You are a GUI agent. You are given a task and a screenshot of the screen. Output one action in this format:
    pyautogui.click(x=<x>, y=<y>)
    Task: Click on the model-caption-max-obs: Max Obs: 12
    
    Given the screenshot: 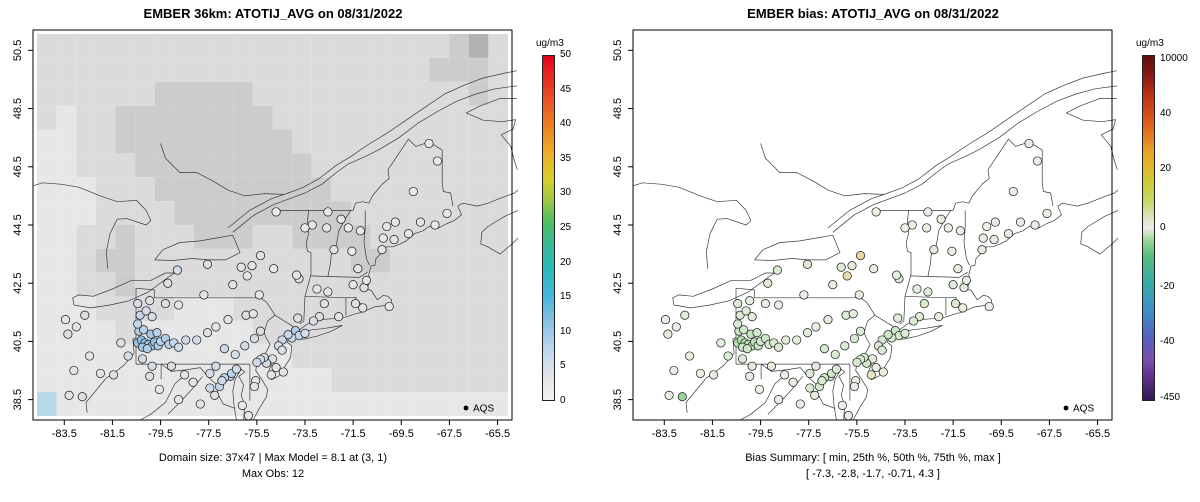 What is the action you would take?
    pyautogui.click(x=273, y=474)
    